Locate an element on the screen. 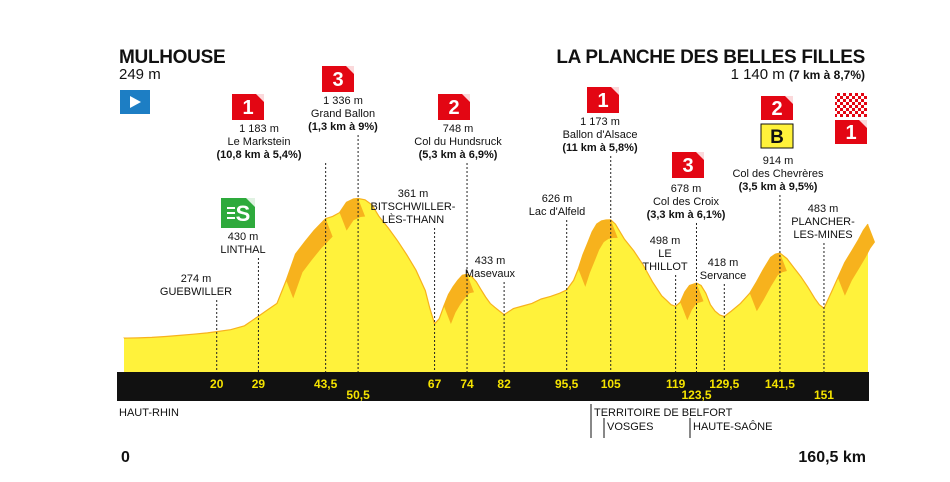  km-marker-label: 43,5 is located at coordinates (326, 384).